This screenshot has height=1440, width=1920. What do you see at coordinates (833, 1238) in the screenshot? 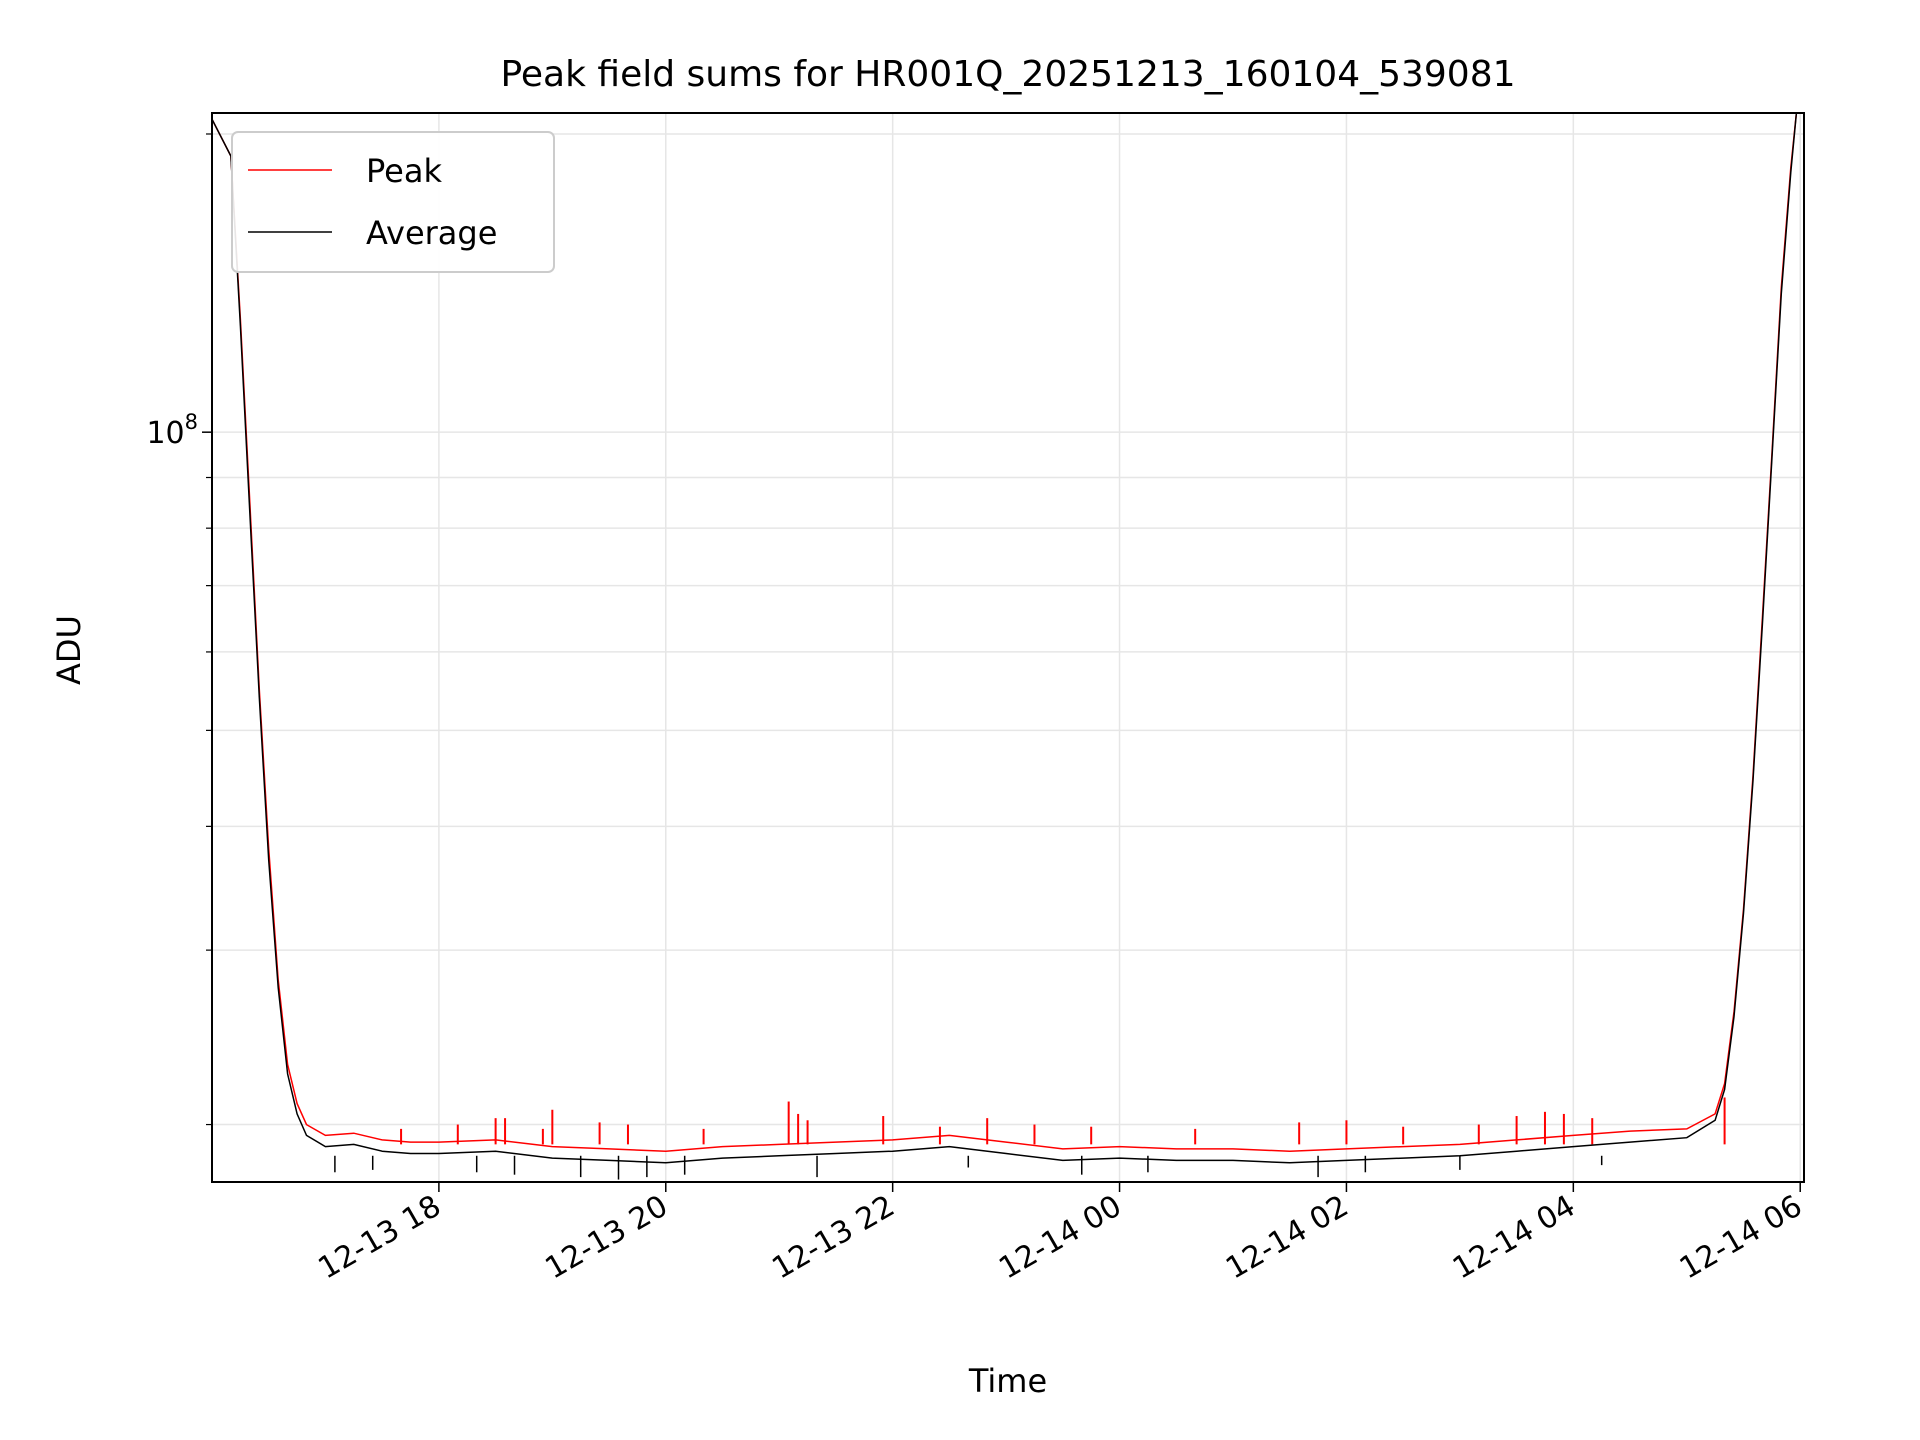
I see `x-tick-label: 12-13 22` at bounding box center [833, 1238].